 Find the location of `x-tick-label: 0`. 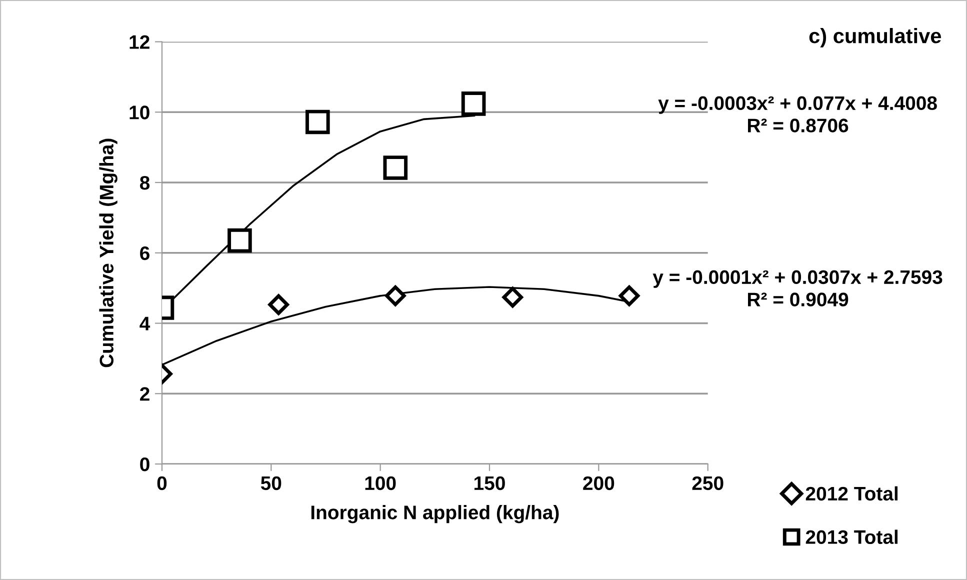

x-tick-label: 0 is located at coordinates (162, 483).